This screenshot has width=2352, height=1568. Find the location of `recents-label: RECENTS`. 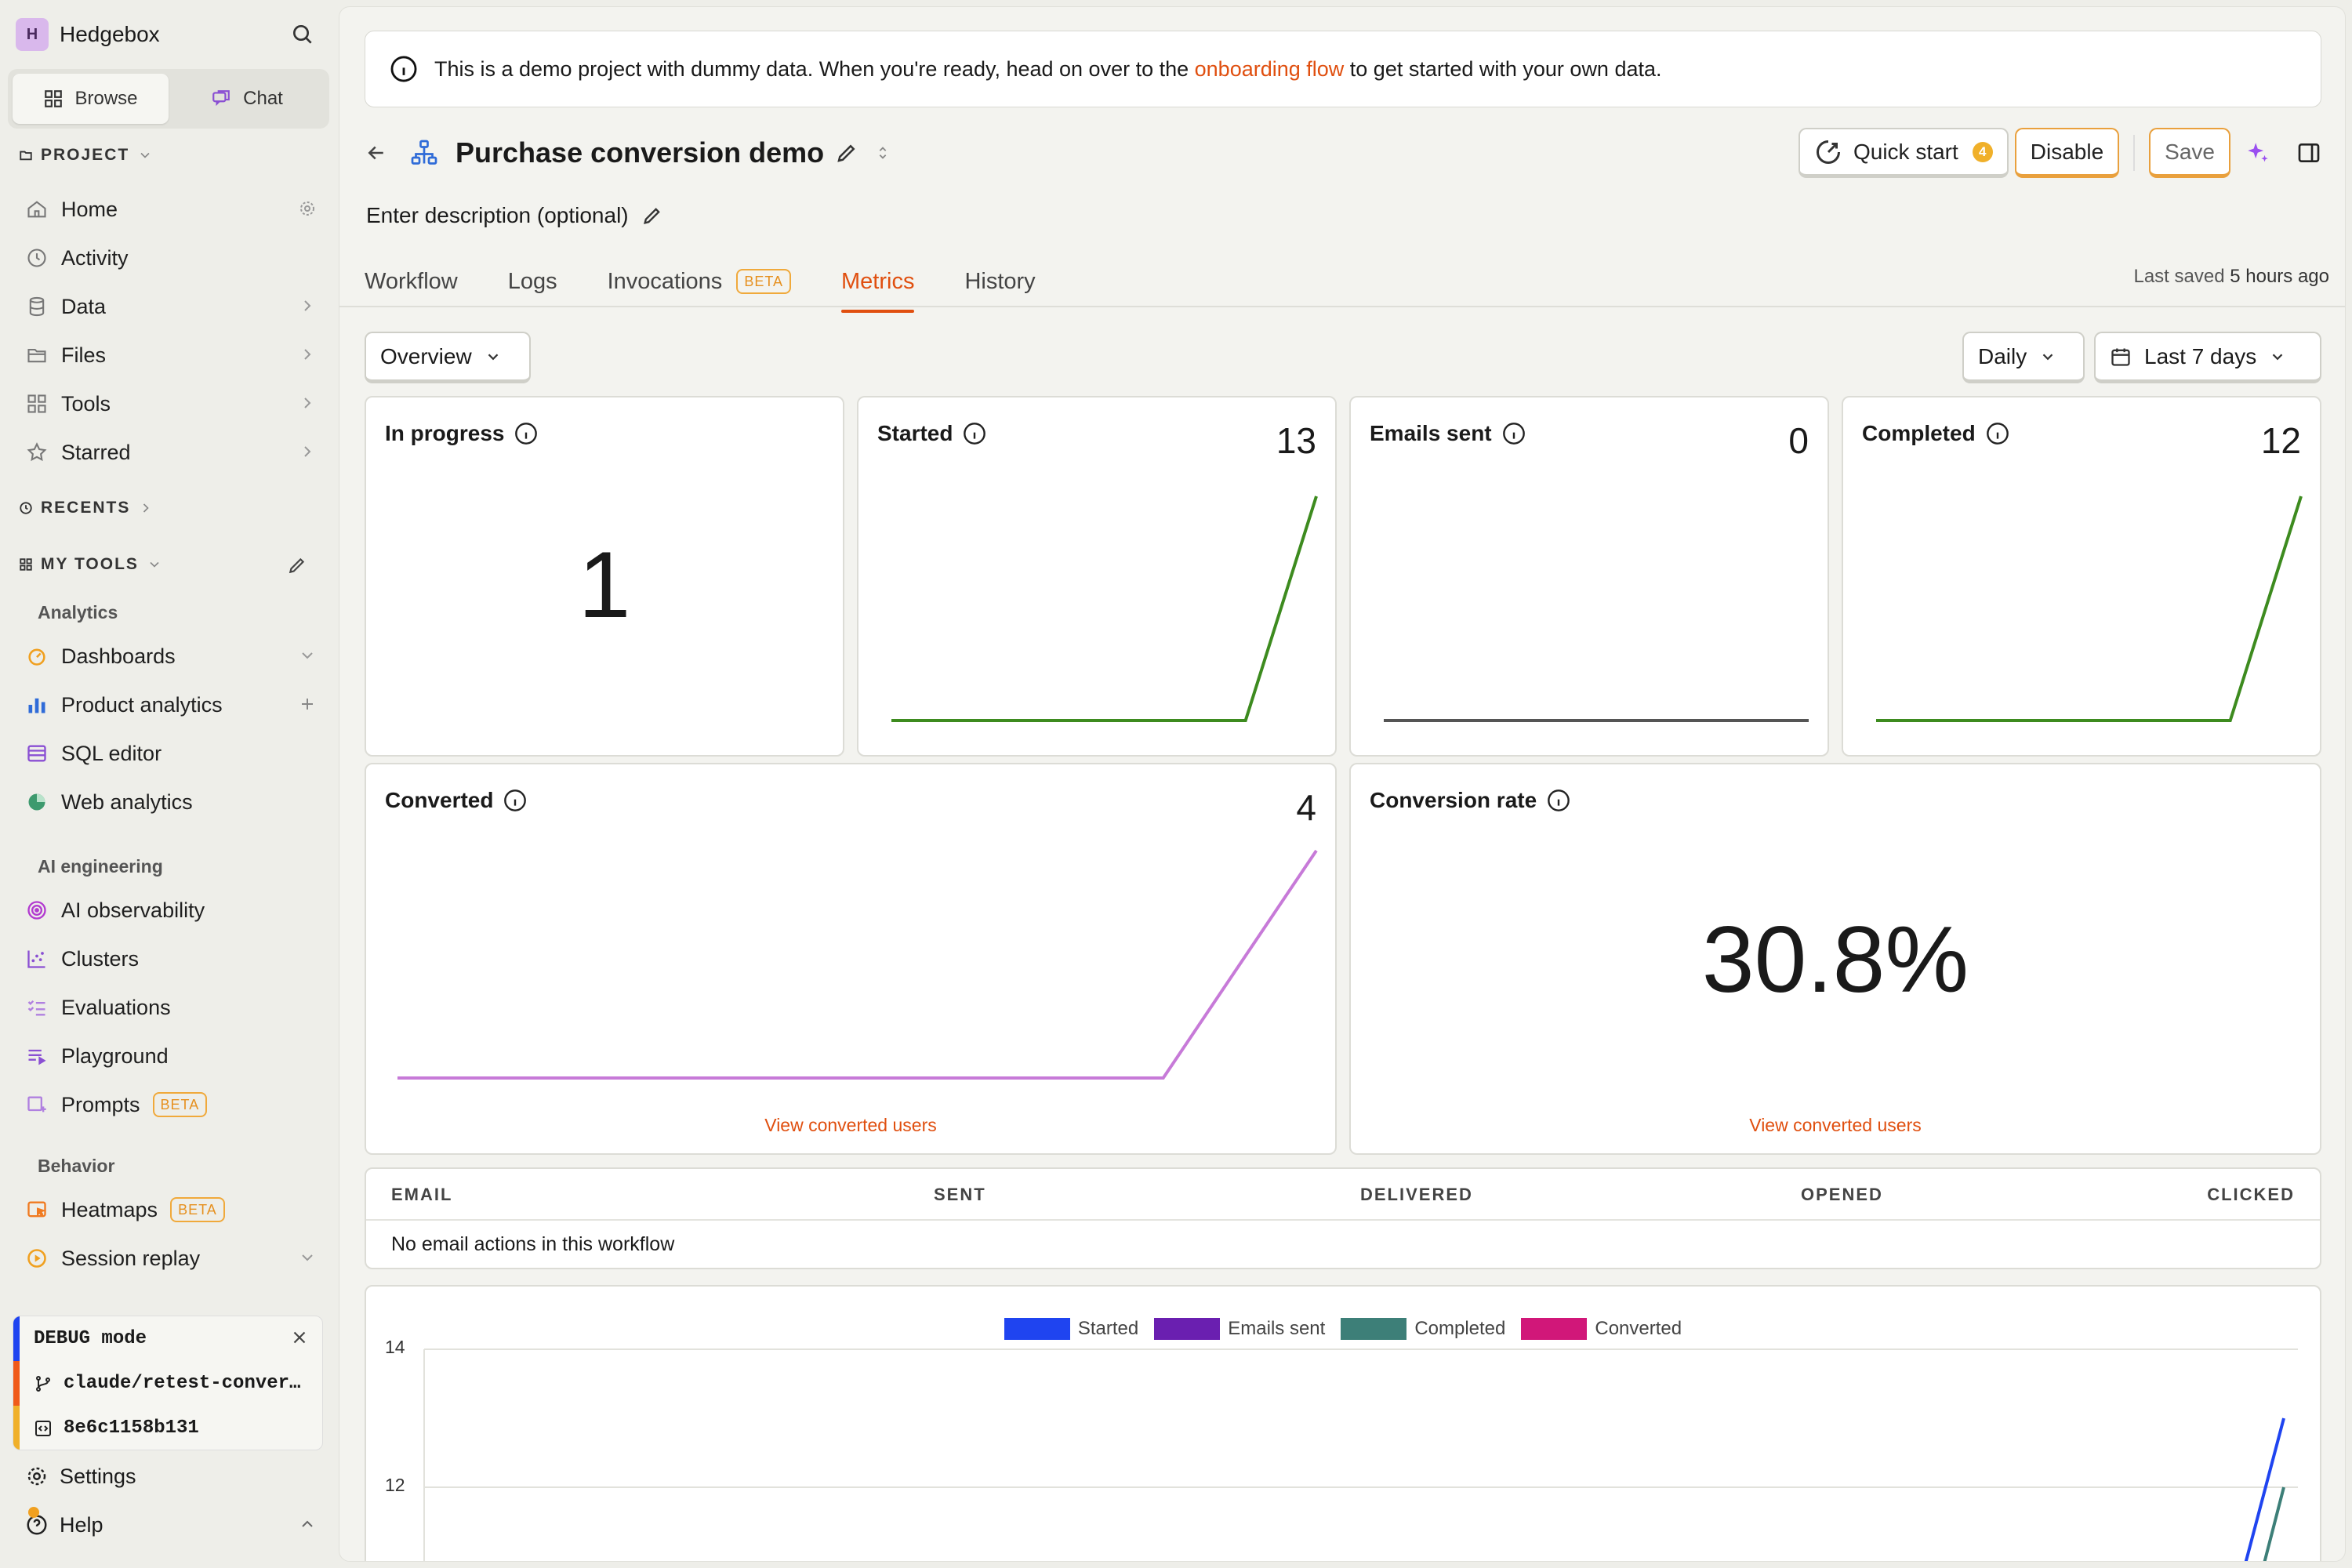

recents-label: RECENTS is located at coordinates (86, 508).